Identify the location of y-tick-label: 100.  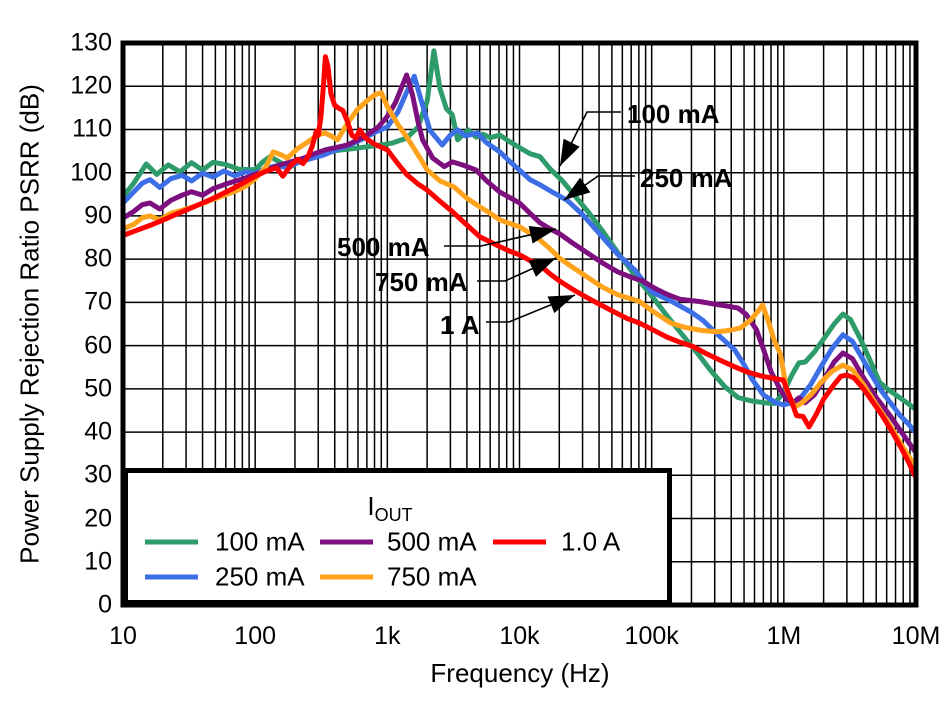
(91, 172).